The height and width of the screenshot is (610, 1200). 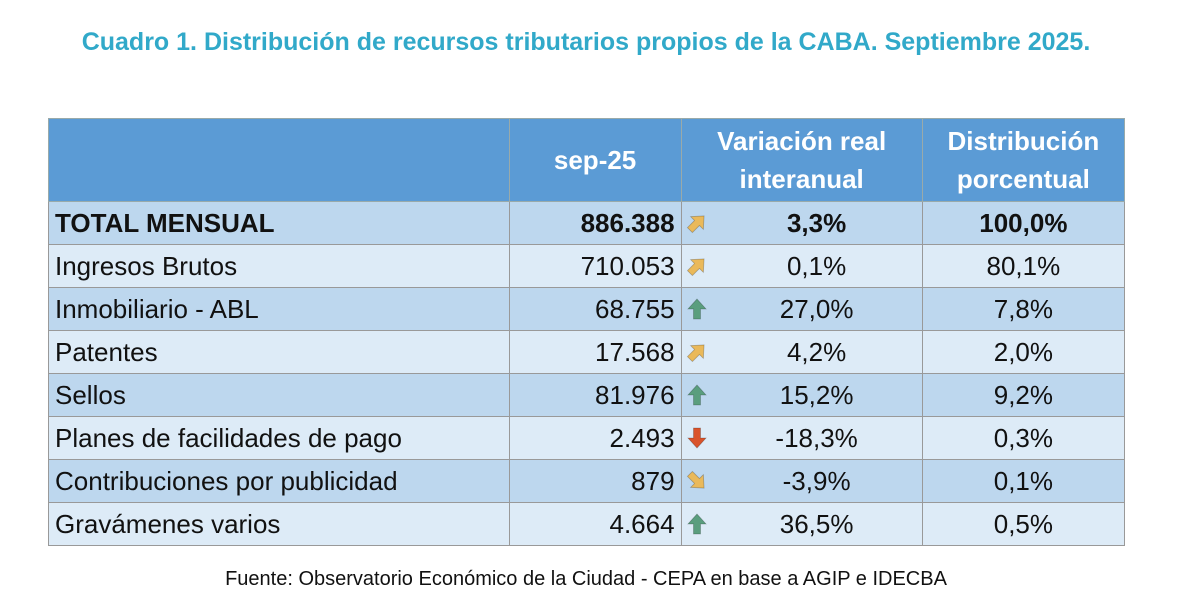 What do you see at coordinates (279, 524) in the screenshot?
I see `concept-cell: Gravámenes varios` at bounding box center [279, 524].